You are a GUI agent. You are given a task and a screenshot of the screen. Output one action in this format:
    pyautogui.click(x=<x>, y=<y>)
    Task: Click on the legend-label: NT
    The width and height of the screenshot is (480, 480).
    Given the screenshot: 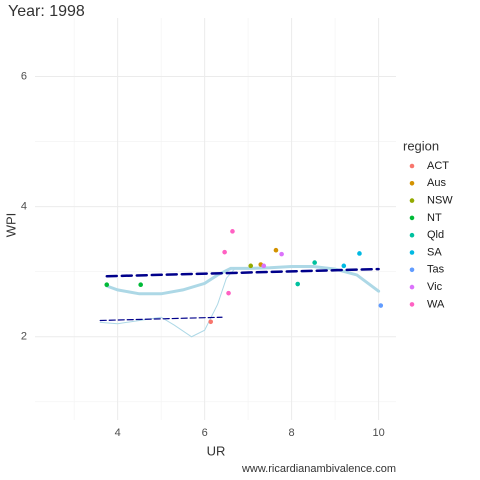 What is the action you would take?
    pyautogui.click(x=434, y=218)
    